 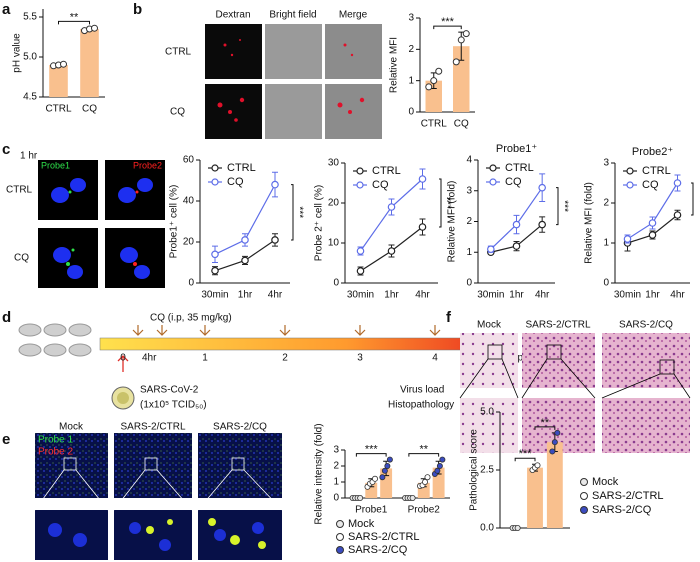 What do you see at coordinates (334, 243) in the screenshot?
I see `y-tick-label: 10` at bounding box center [334, 243].